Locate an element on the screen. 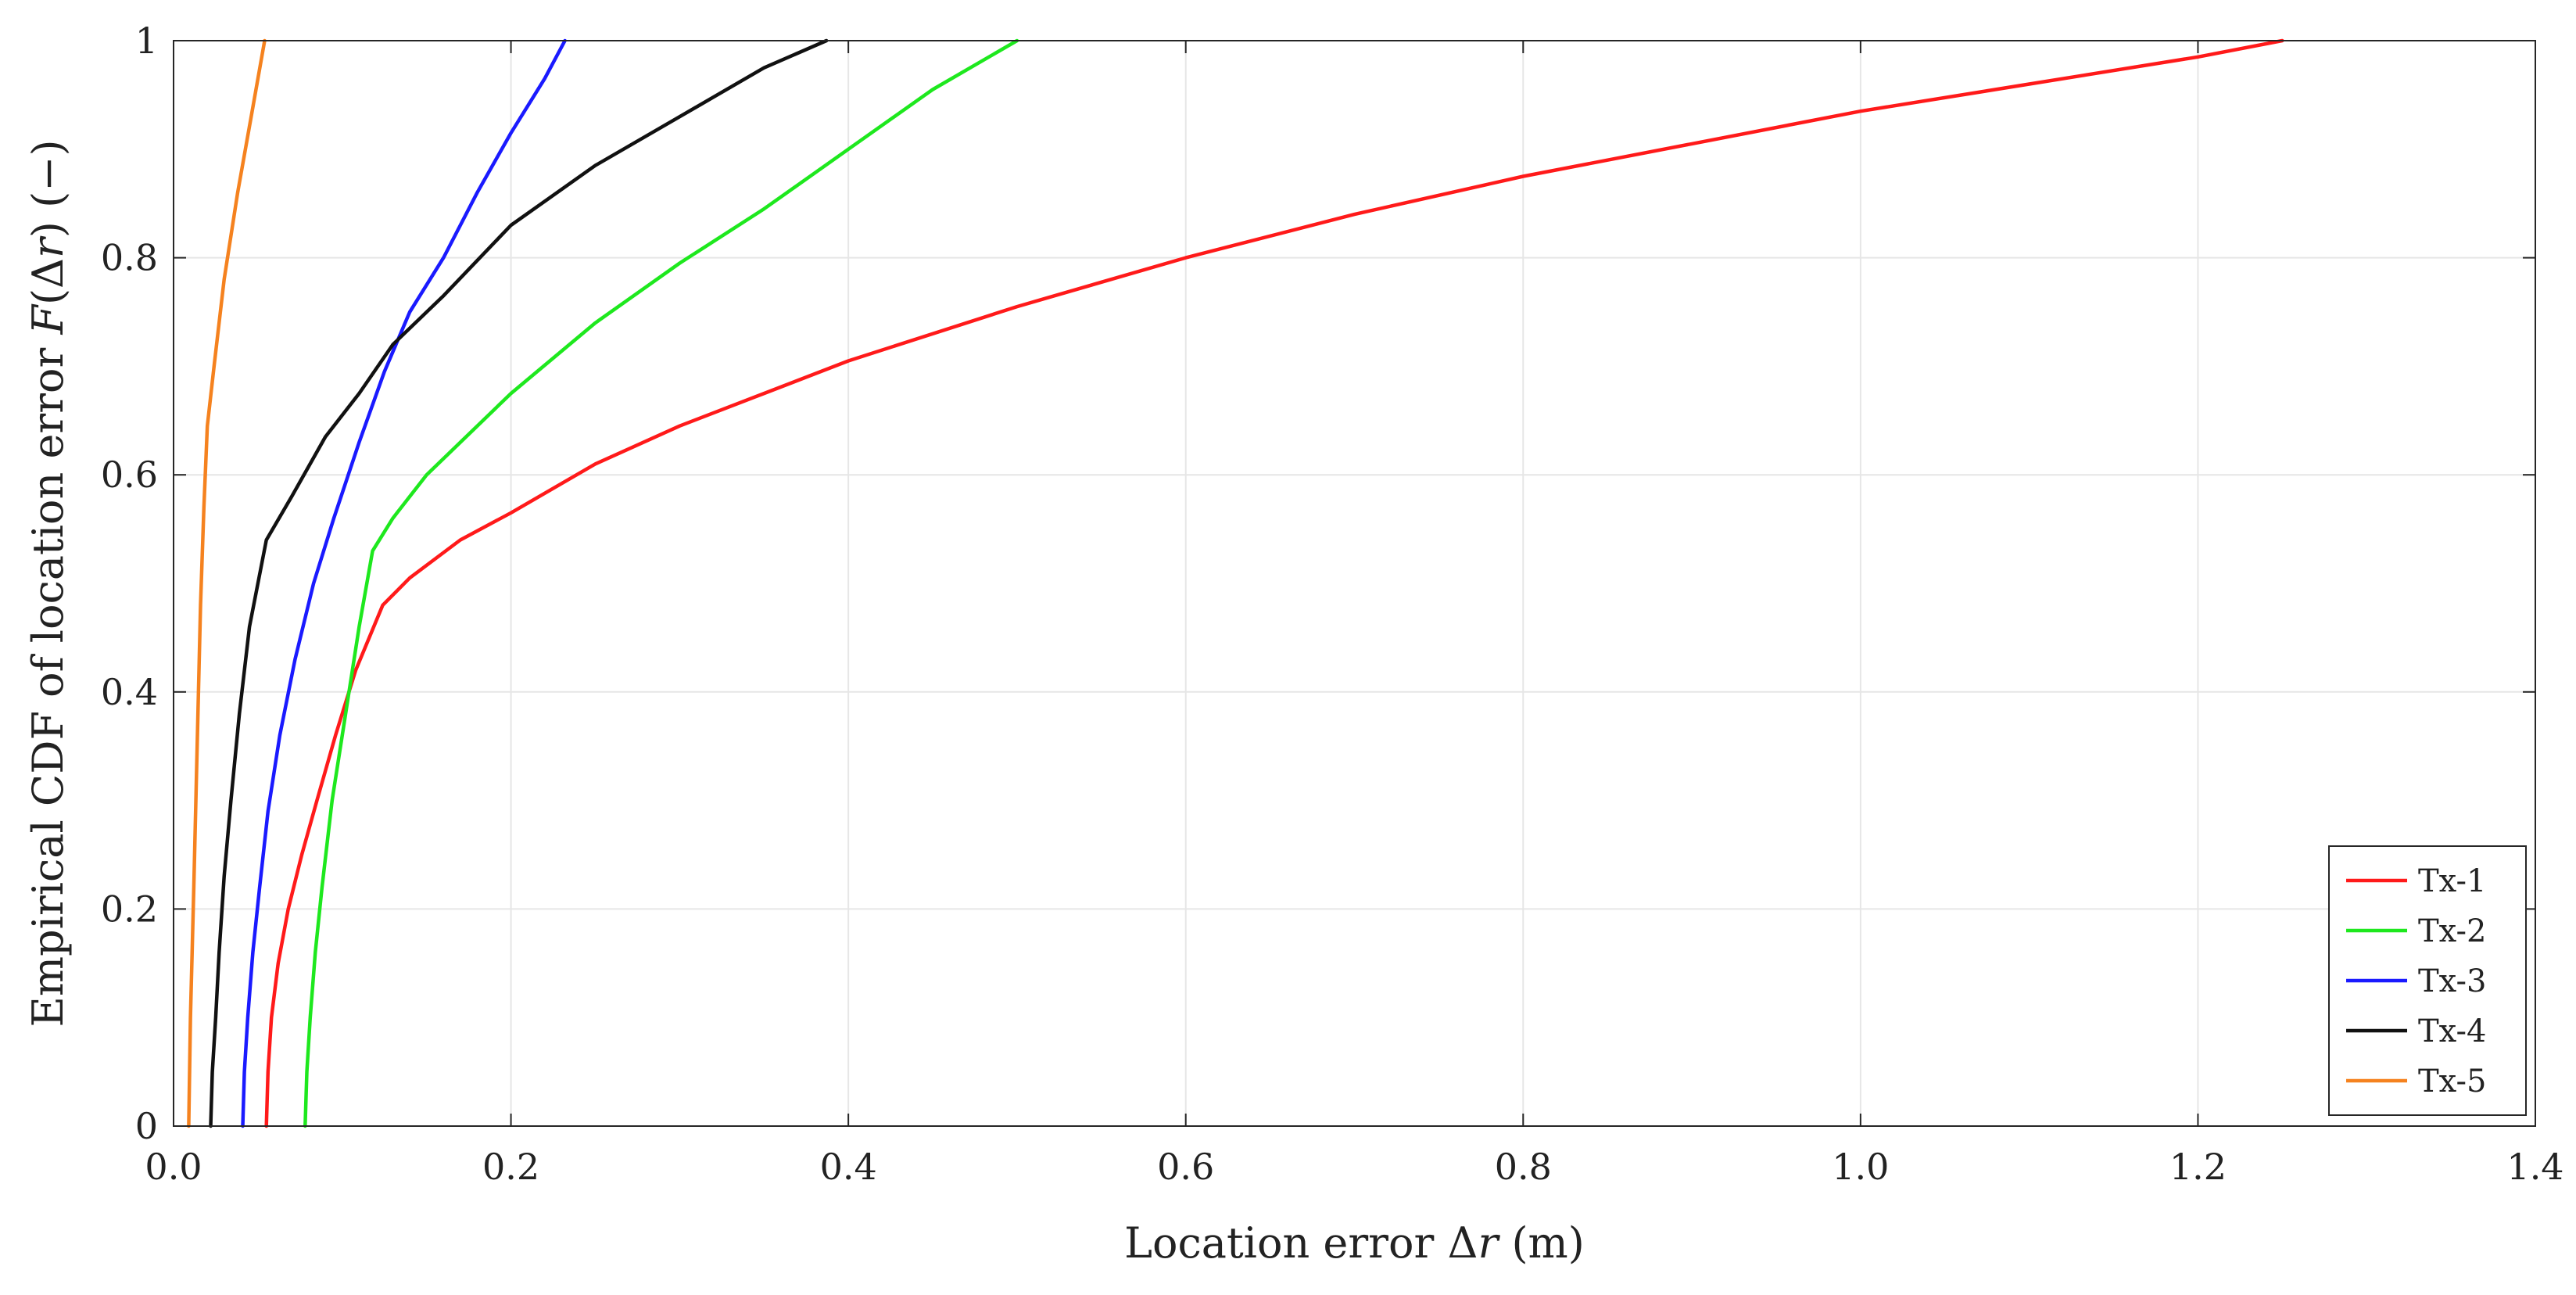 The image size is (2576, 1295). x-tick-label: 0.4 is located at coordinates (848, 1167).